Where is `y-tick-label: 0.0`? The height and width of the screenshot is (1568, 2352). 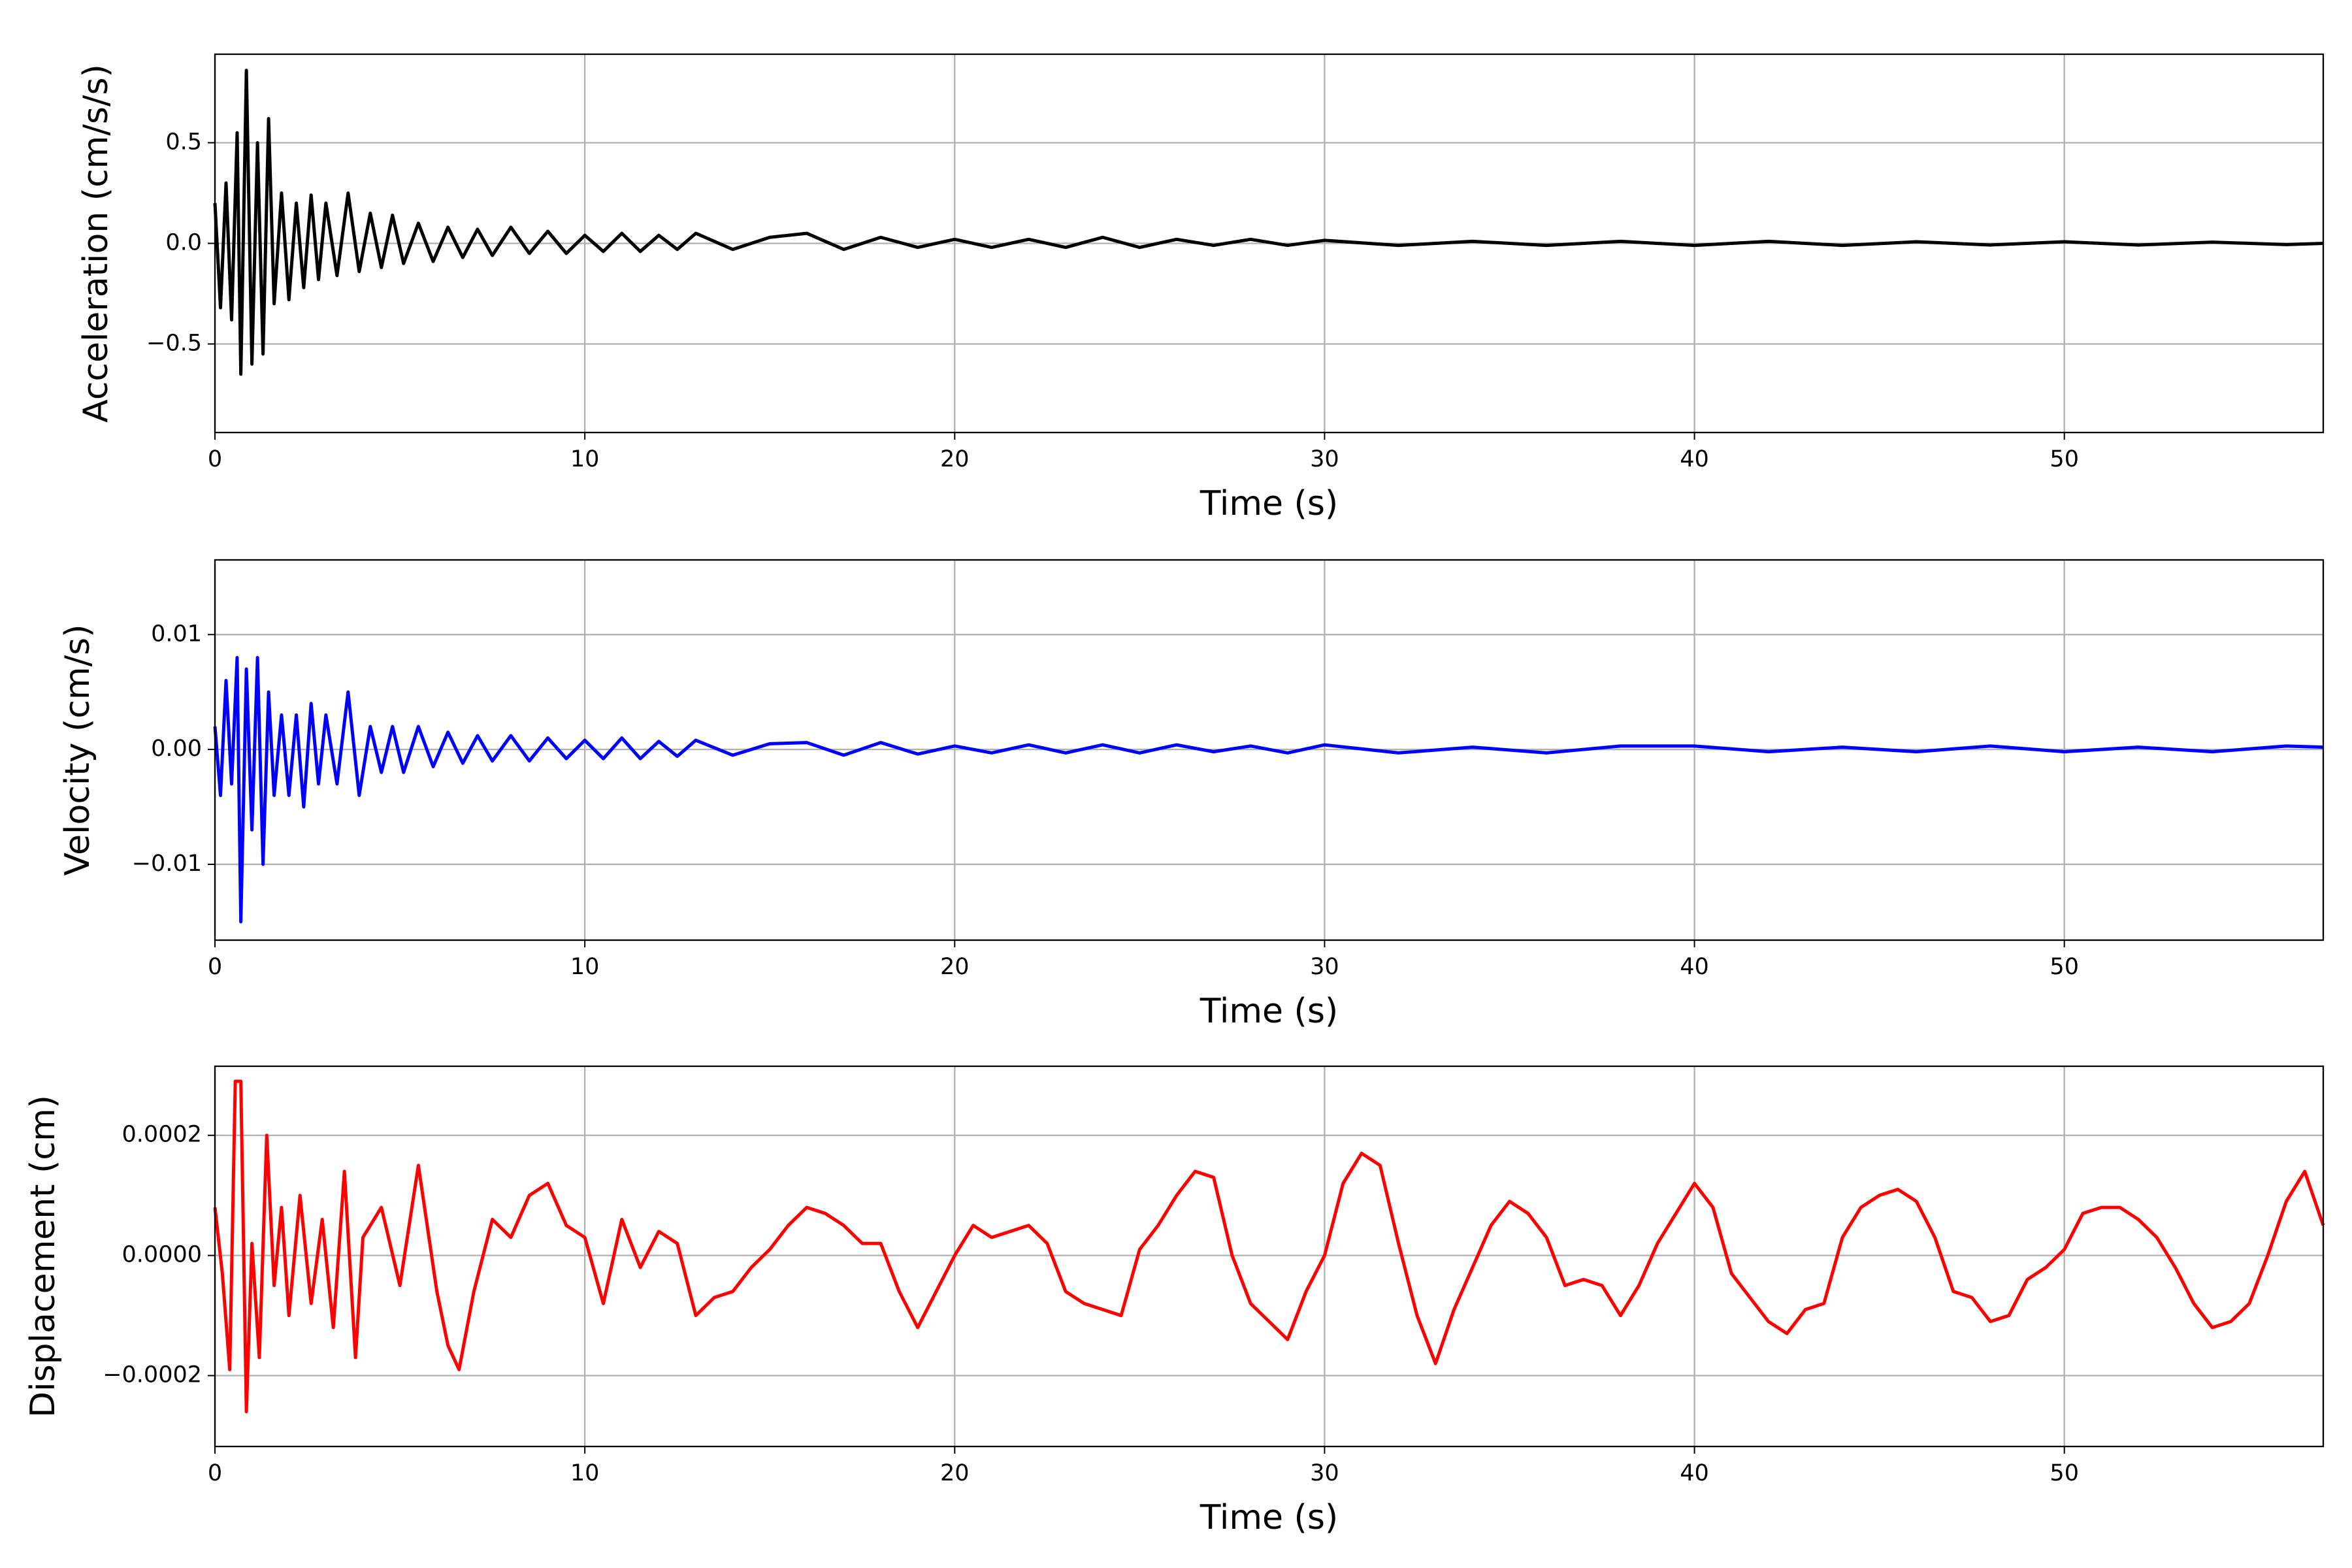
y-tick-label: 0.0 is located at coordinates (183, 243).